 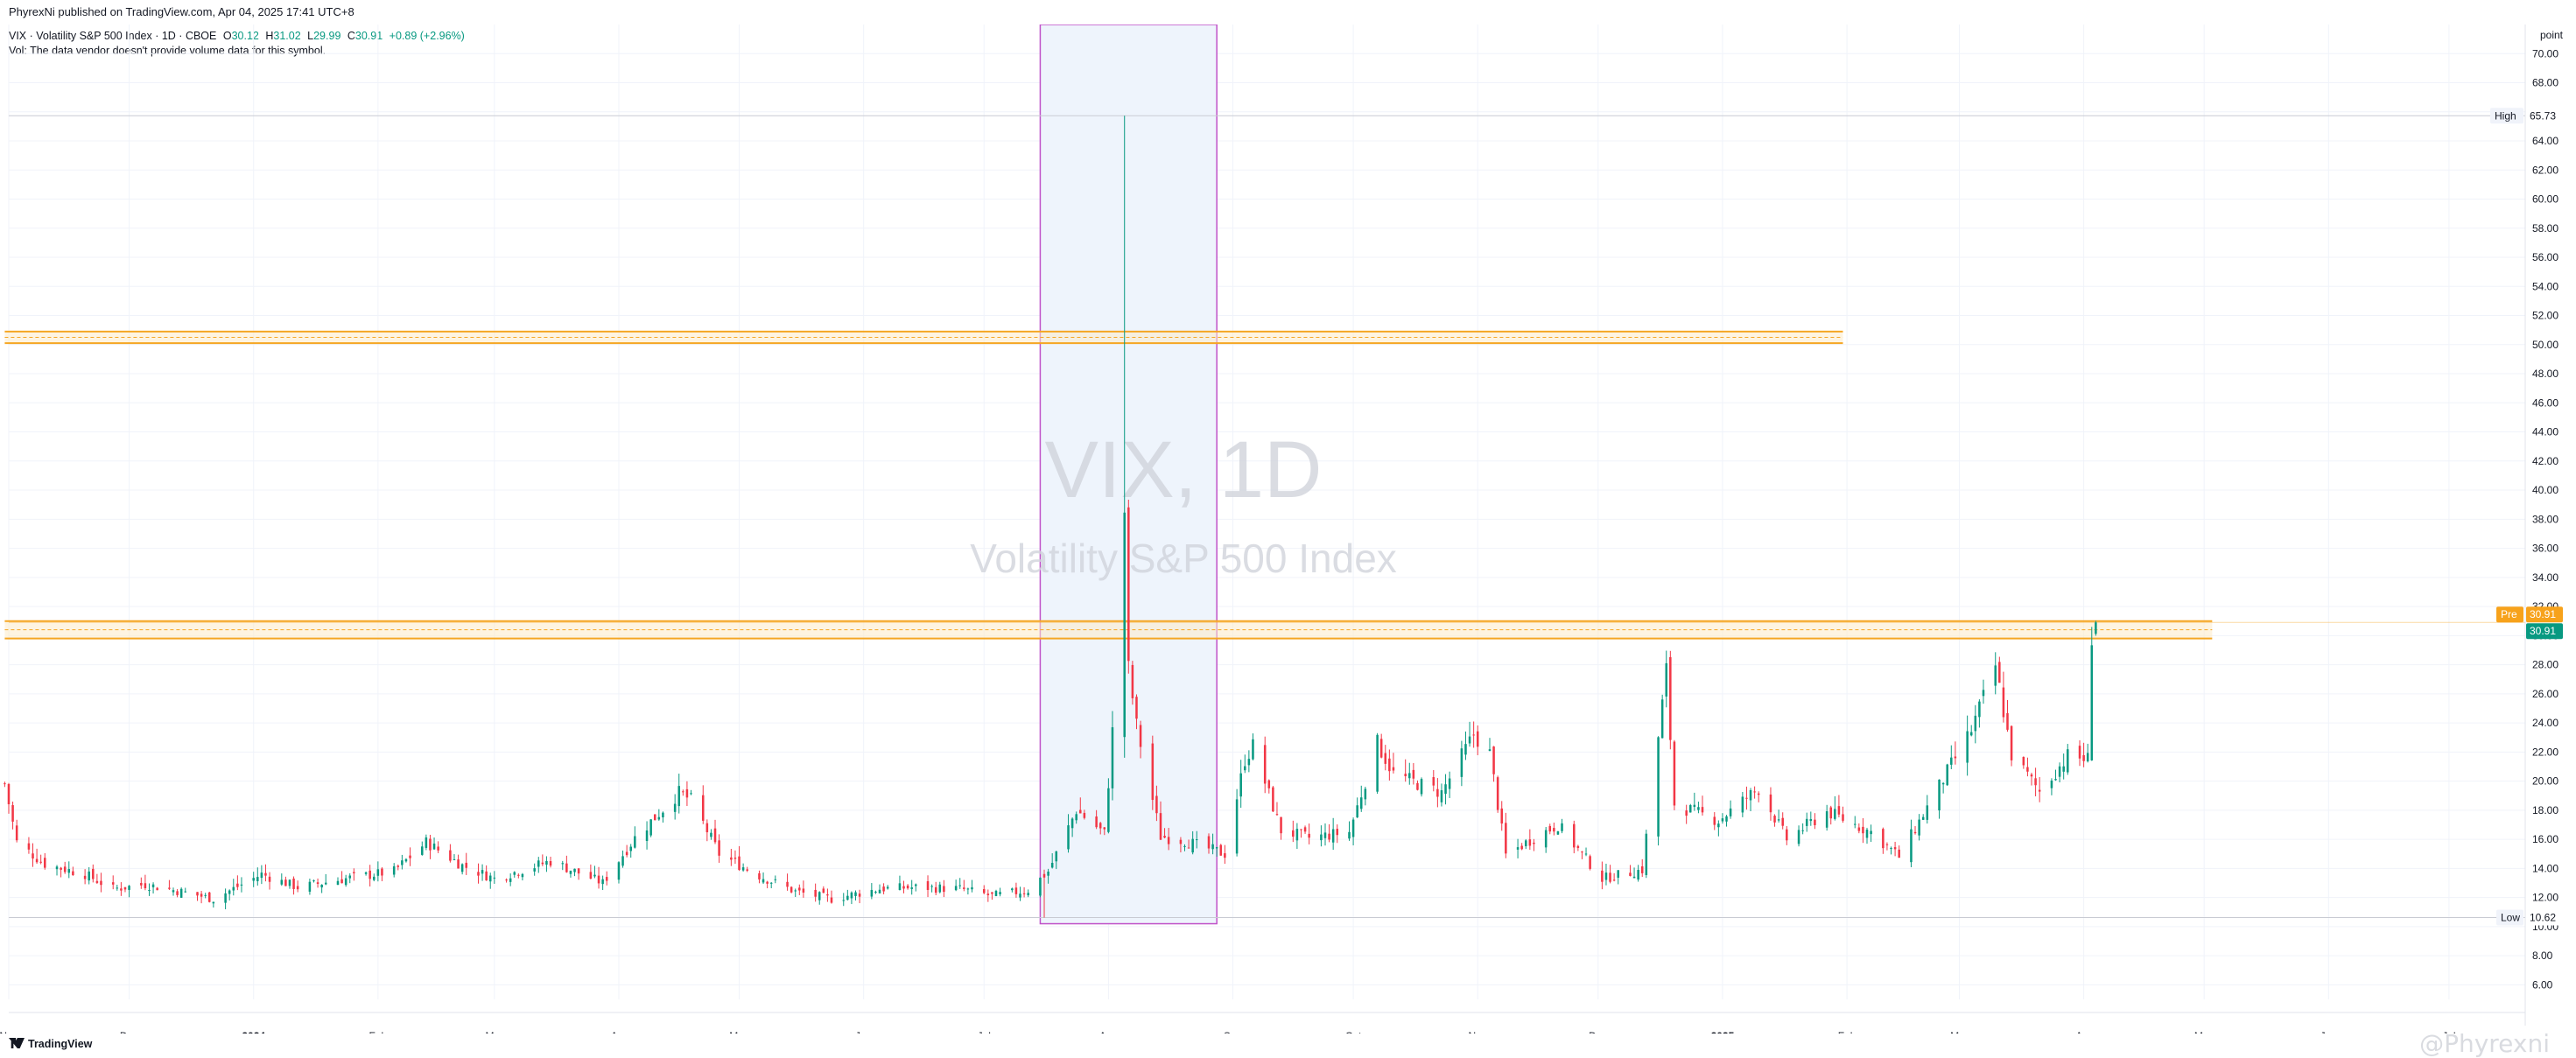 What do you see at coordinates (2545, 316) in the screenshot?
I see `price-tick-label: 52.00` at bounding box center [2545, 316].